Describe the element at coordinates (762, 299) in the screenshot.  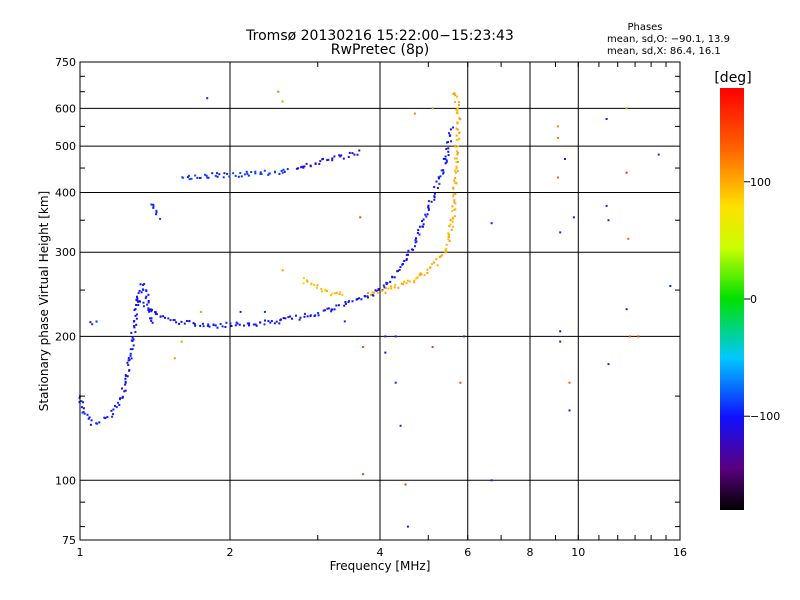
I see `colorbar-ticks: 100 0 −100` at that location.